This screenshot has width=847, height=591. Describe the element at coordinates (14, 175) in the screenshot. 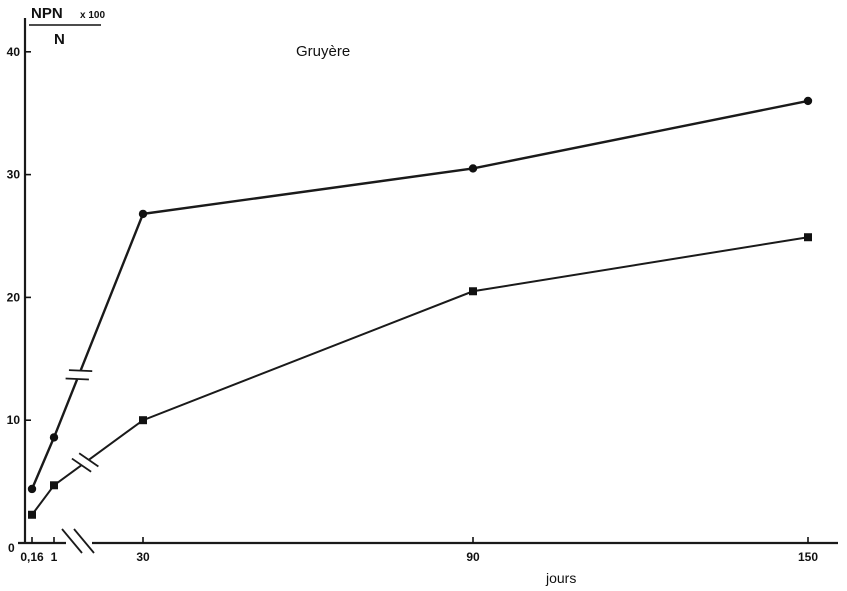

I see `y-tick-label-30: 30` at that location.